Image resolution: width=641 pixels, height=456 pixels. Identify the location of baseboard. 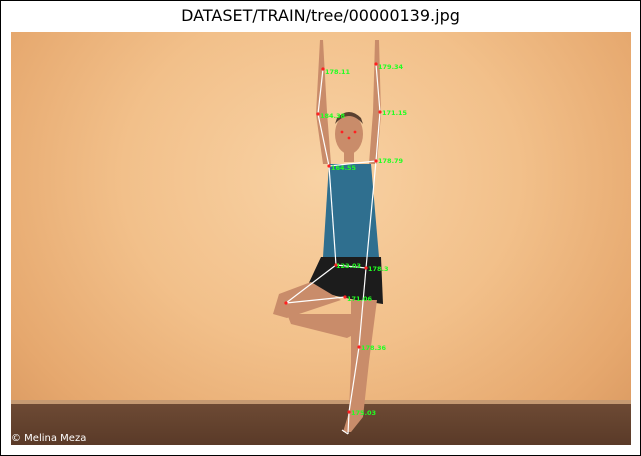
(321, 403).